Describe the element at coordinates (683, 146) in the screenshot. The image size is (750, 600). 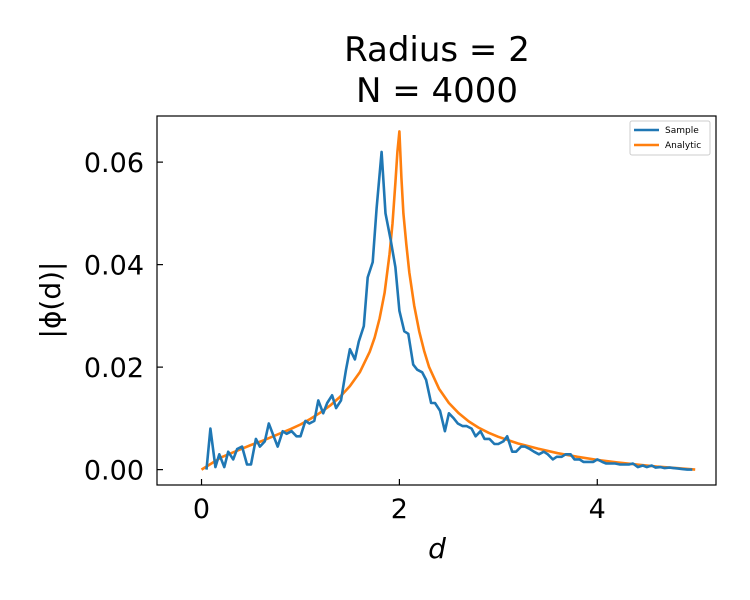
I see `legend-label-analytic: Analytic` at that location.